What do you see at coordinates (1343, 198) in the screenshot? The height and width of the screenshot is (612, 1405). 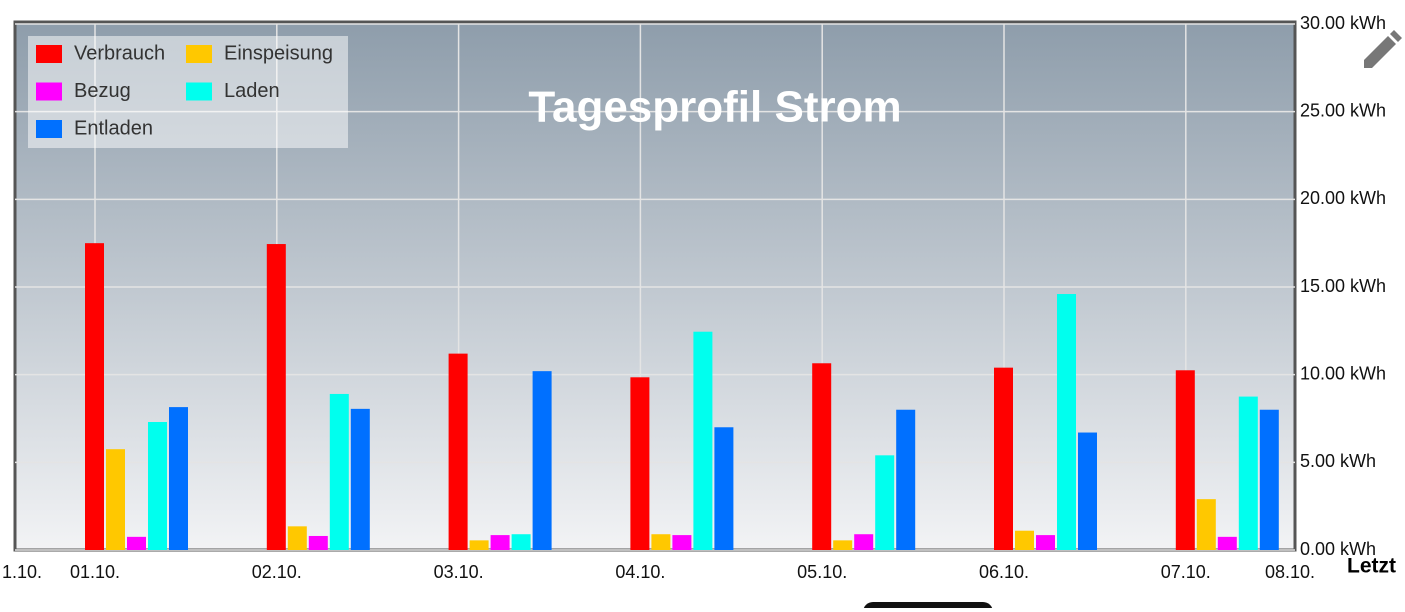 I see `y-tick-label: 20.00 kWh` at bounding box center [1343, 198].